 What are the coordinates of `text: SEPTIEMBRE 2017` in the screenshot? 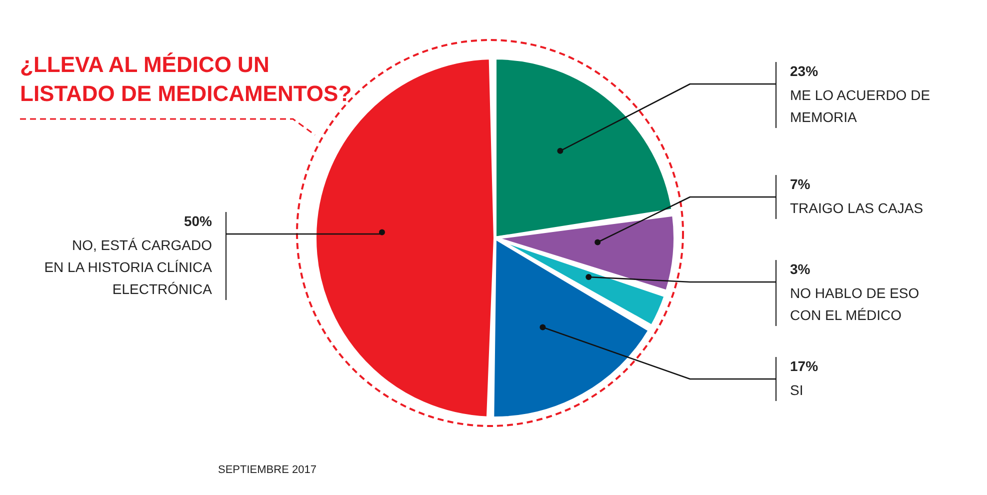 It's located at (267, 470).